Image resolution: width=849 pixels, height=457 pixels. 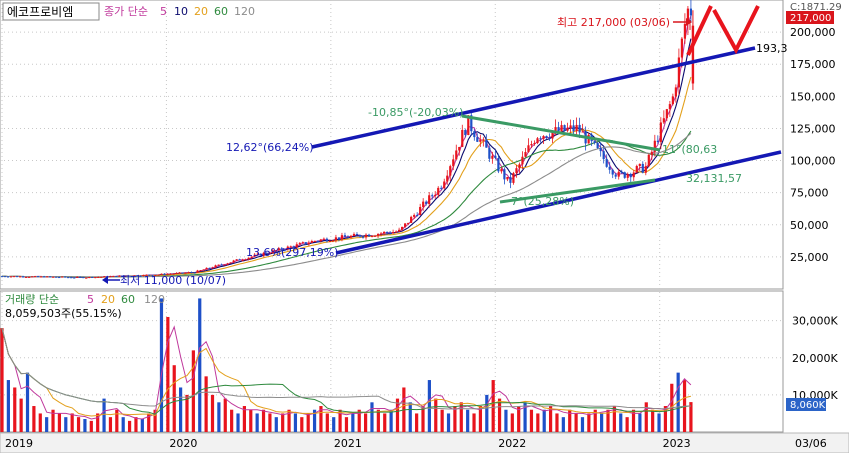 What do you see at coordinates (533, 97) in the screenshot?
I see `upper-trendline` at bounding box center [533, 97].